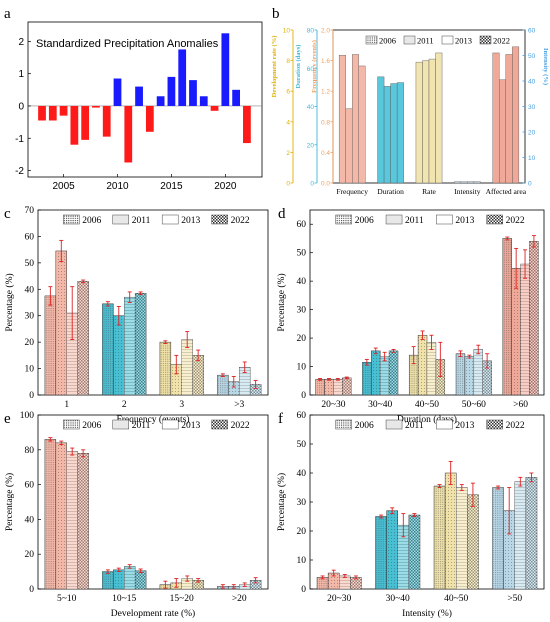 The image size is (550, 622). Describe the element at coordinates (276, 14) in the screenshot. I see `panel-label-b: b` at that location.